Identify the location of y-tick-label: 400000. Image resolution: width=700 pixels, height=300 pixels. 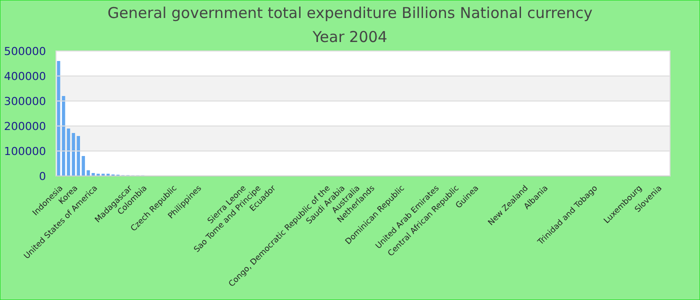
(25, 76).